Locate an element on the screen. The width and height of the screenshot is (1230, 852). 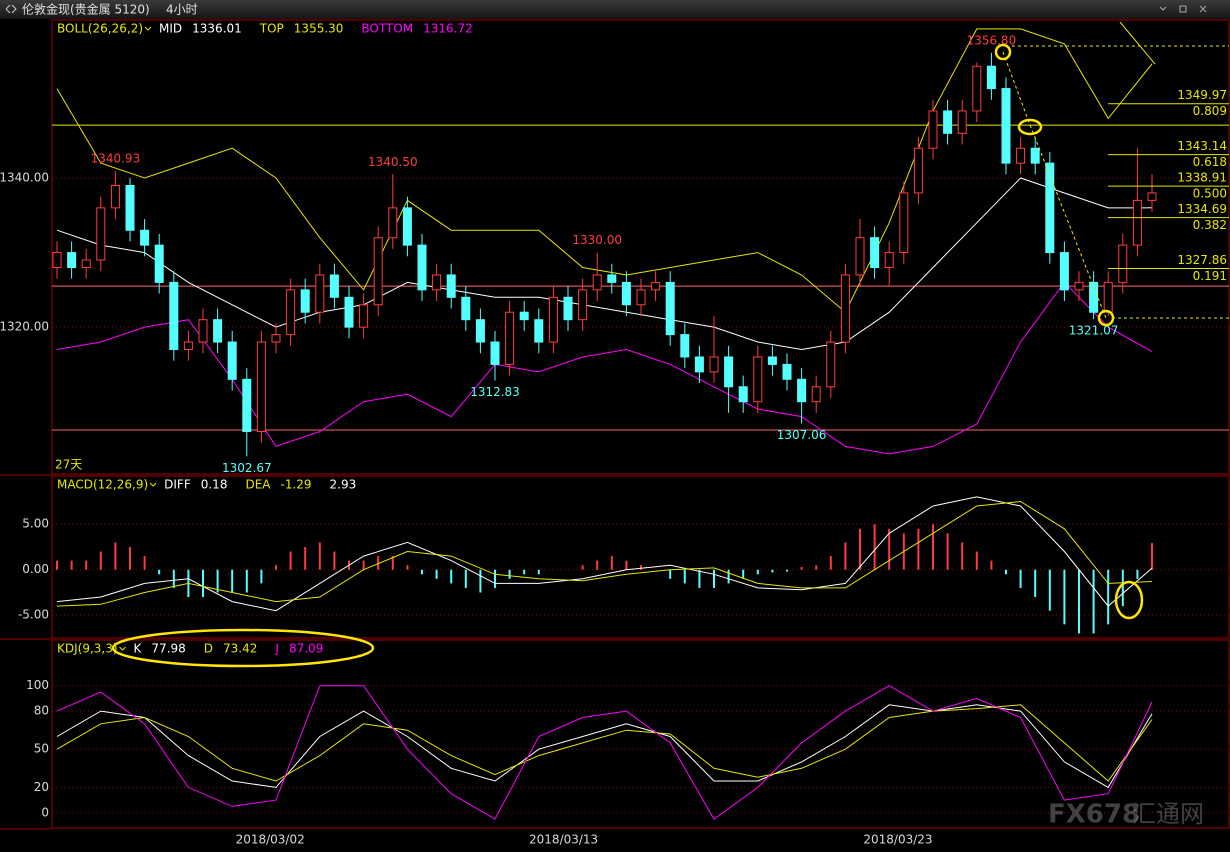
indicator-name: KDJ(9,3,3) is located at coordinates (87, 649).